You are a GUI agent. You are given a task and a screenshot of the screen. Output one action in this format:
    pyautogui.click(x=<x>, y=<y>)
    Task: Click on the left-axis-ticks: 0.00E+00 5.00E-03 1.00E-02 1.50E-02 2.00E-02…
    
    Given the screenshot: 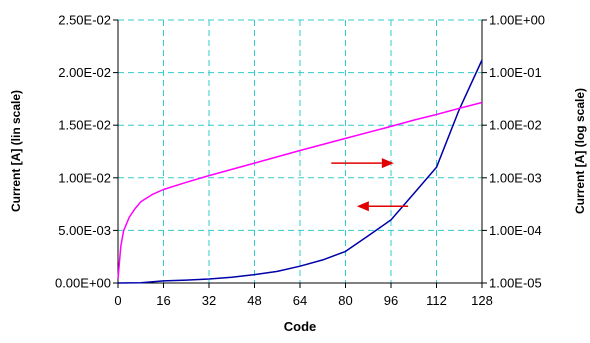 What is the action you would take?
    pyautogui.click(x=86, y=152)
    